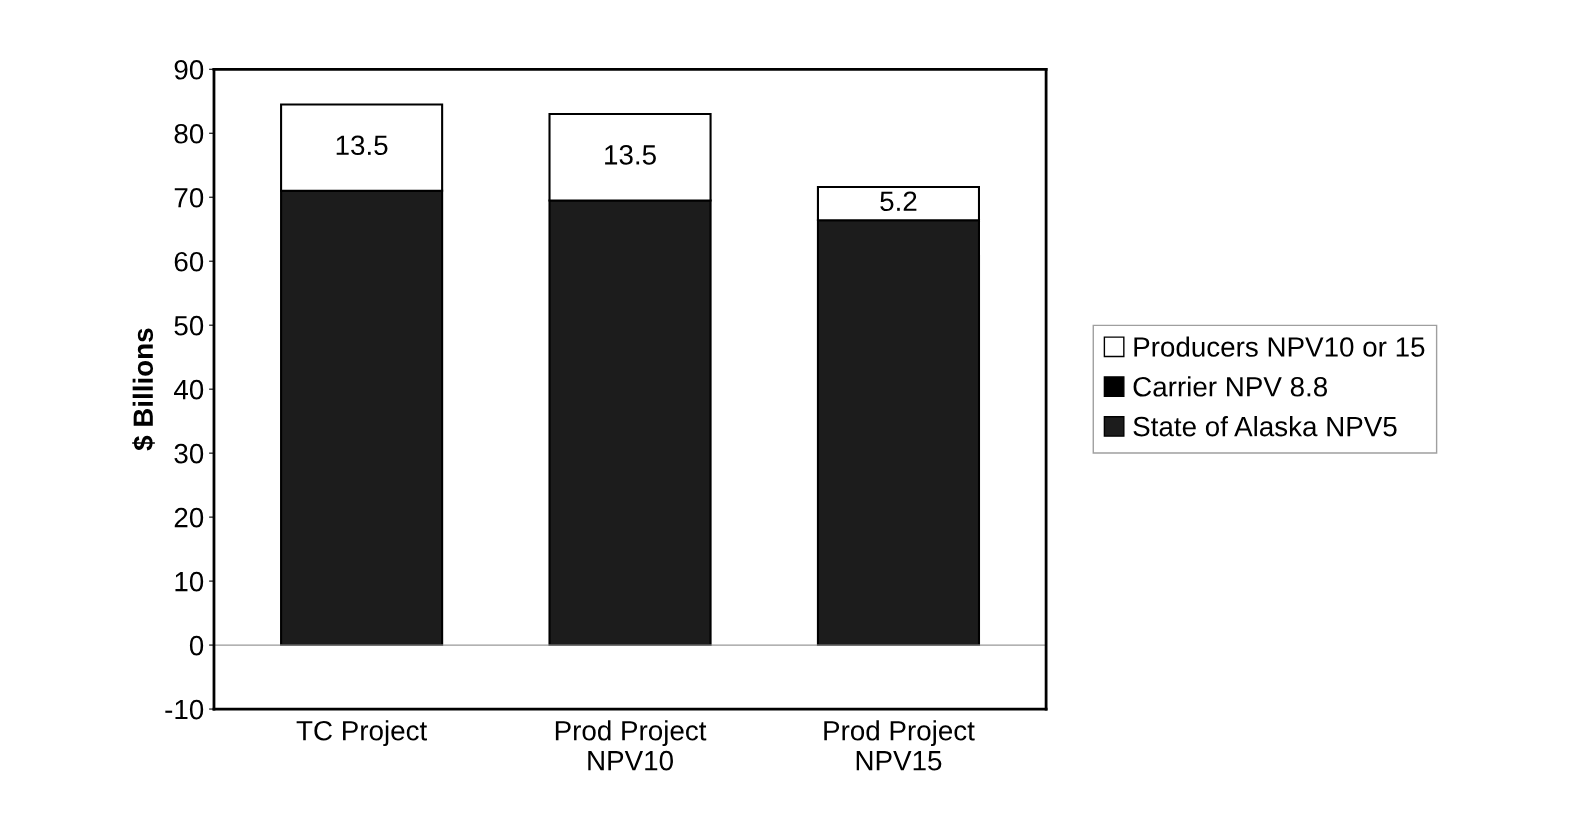  Describe the element at coordinates (189, 197) in the screenshot. I see `y-tick-label: 70` at that location.